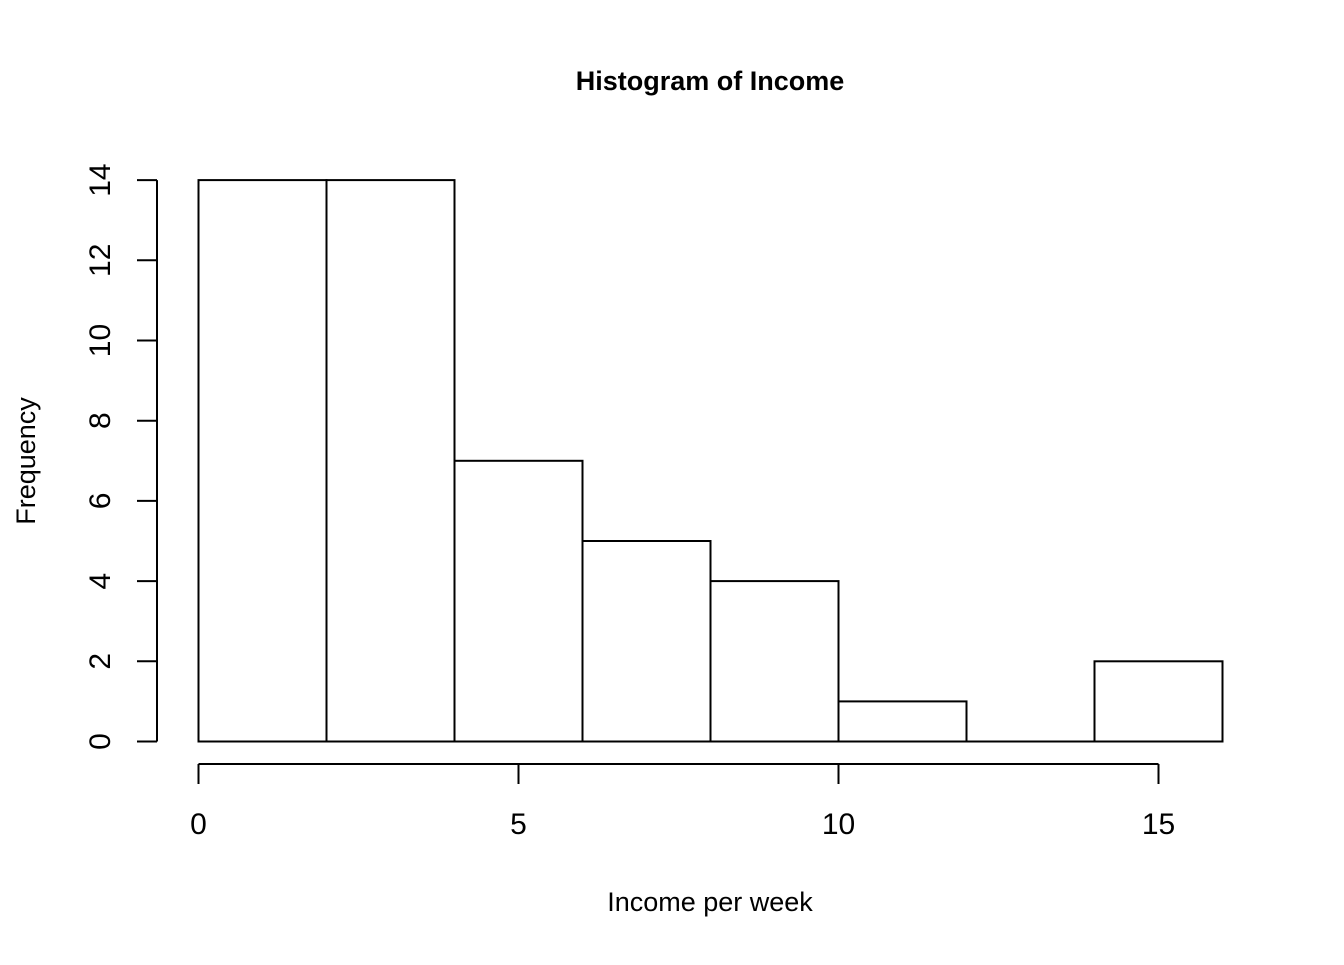  What do you see at coordinates (682, 802) in the screenshot?
I see `x-axis: 0 5 10 15` at bounding box center [682, 802].